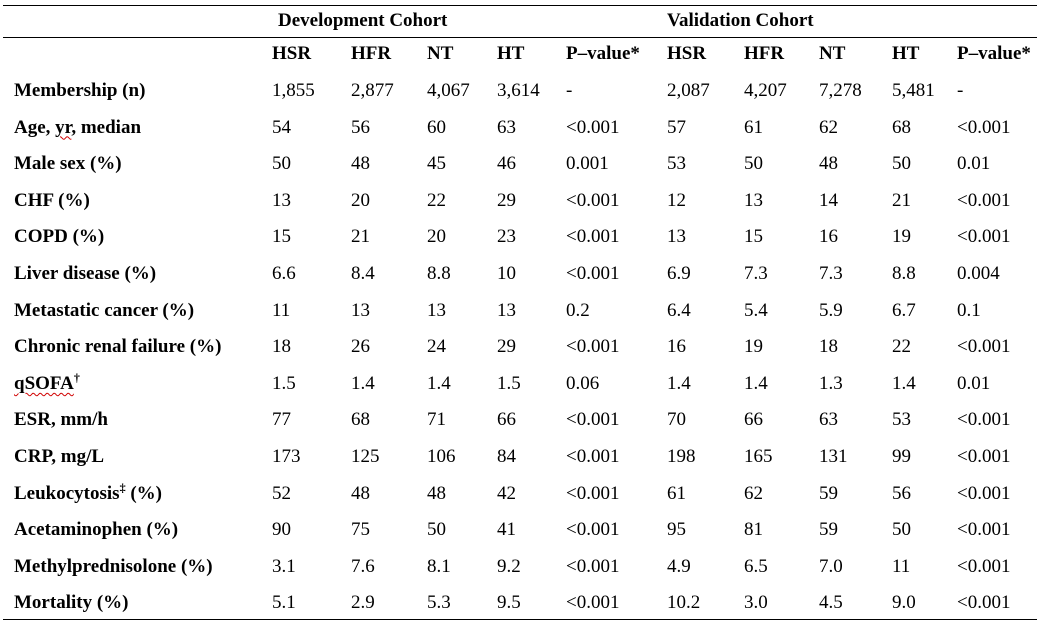 Image resolution: width=1040 pixels, height=627 pixels. Describe the element at coordinates (520, 426) in the screenshot. I see `table-row: ESR, mm/h 77 68 71 66 <0.001 70 66 63 53 <0.001` at that location.